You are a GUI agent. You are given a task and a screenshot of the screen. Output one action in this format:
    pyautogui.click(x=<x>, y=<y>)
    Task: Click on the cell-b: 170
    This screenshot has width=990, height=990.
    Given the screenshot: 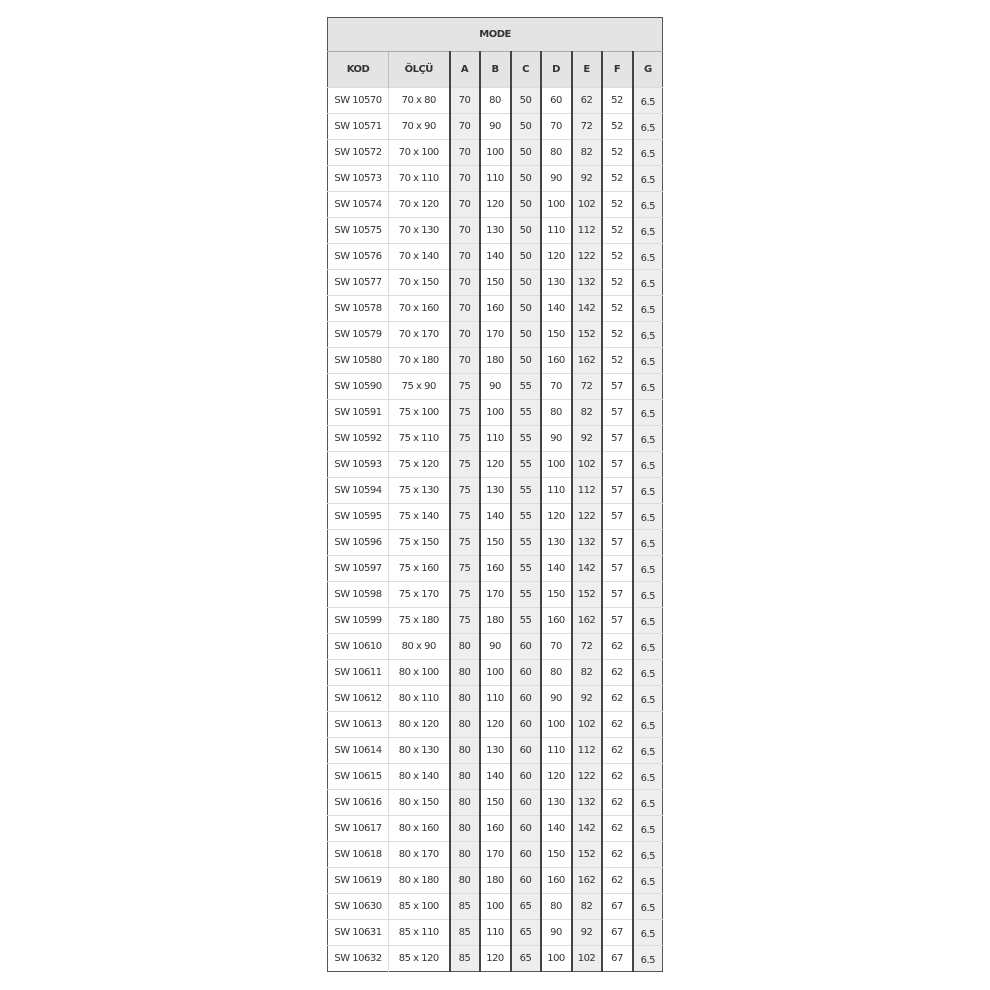 What is the action you would take?
    pyautogui.click(x=494, y=334)
    